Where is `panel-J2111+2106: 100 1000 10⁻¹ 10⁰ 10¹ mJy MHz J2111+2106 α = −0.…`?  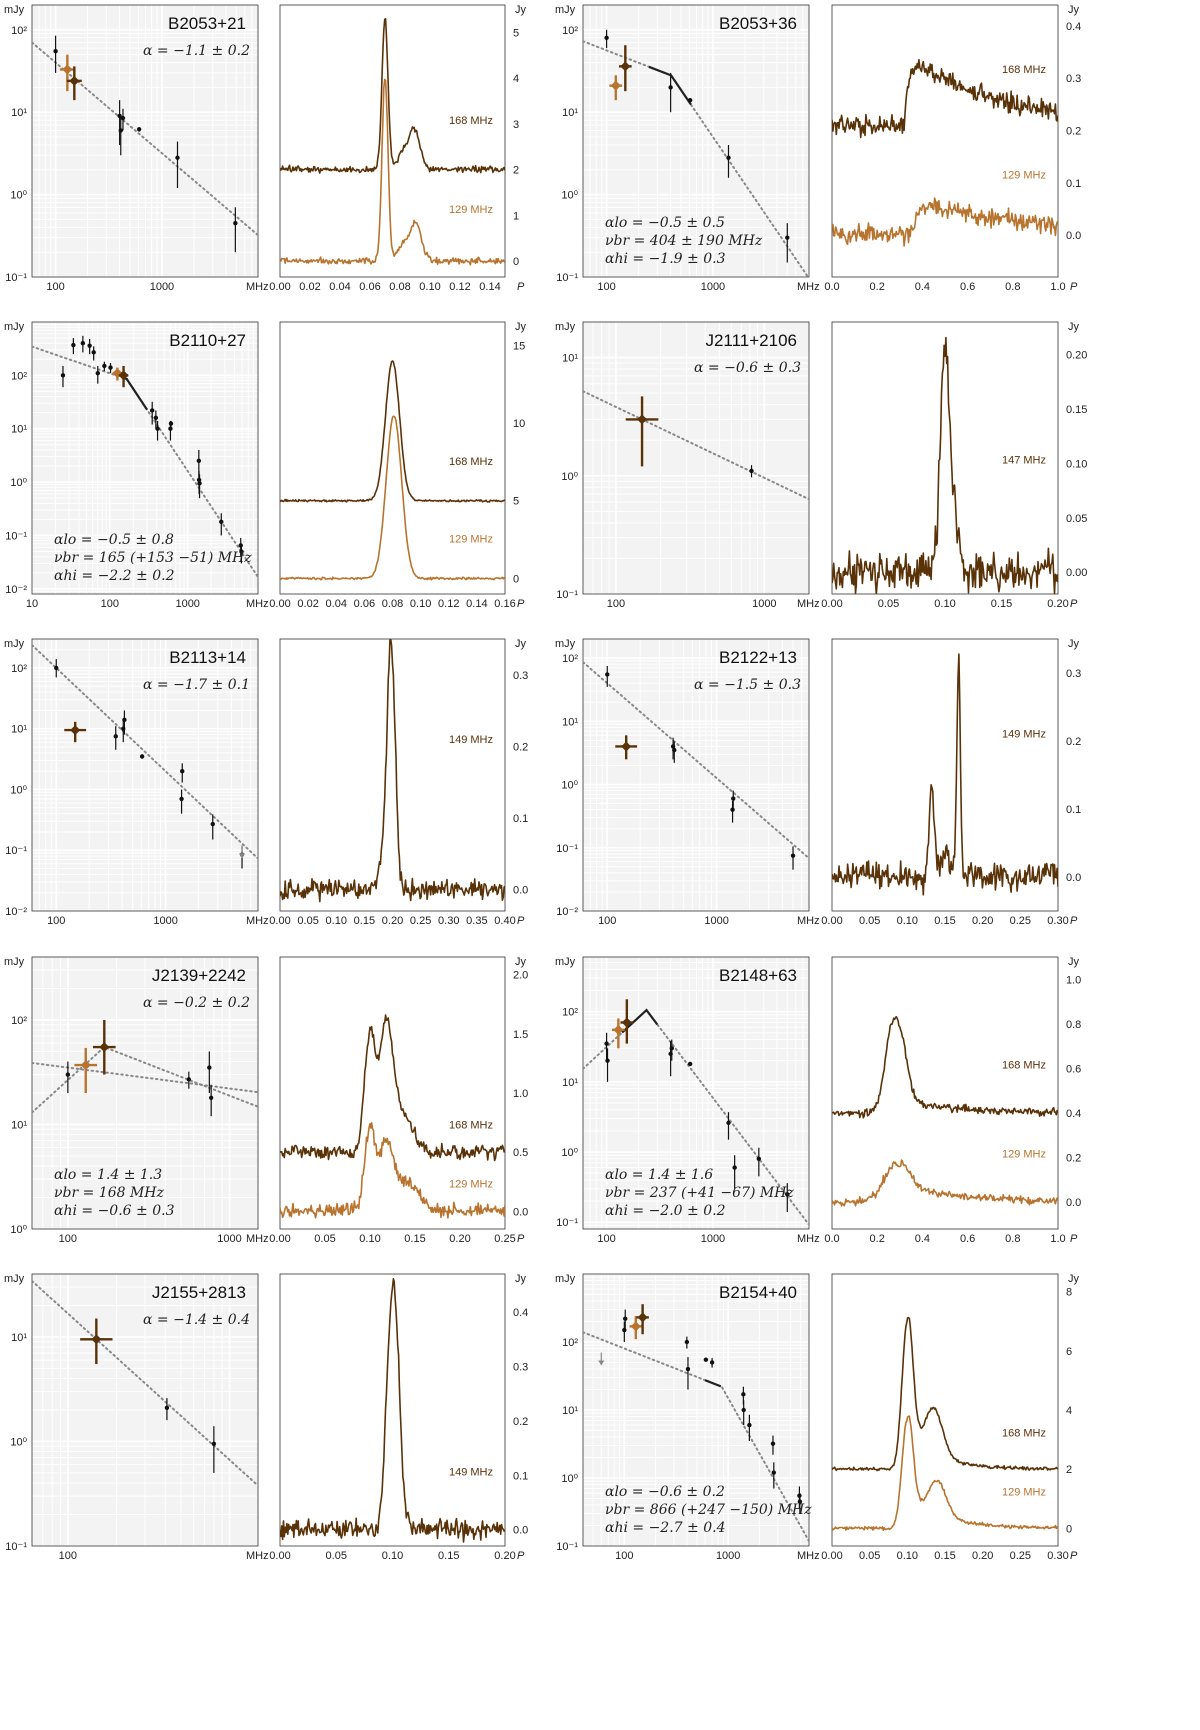 panel-J2111+2106: 100 1000 10⁻¹ 10⁰ 10¹ mJy MHz J2111+2106 α = −0.… is located at coordinates (821, 465).